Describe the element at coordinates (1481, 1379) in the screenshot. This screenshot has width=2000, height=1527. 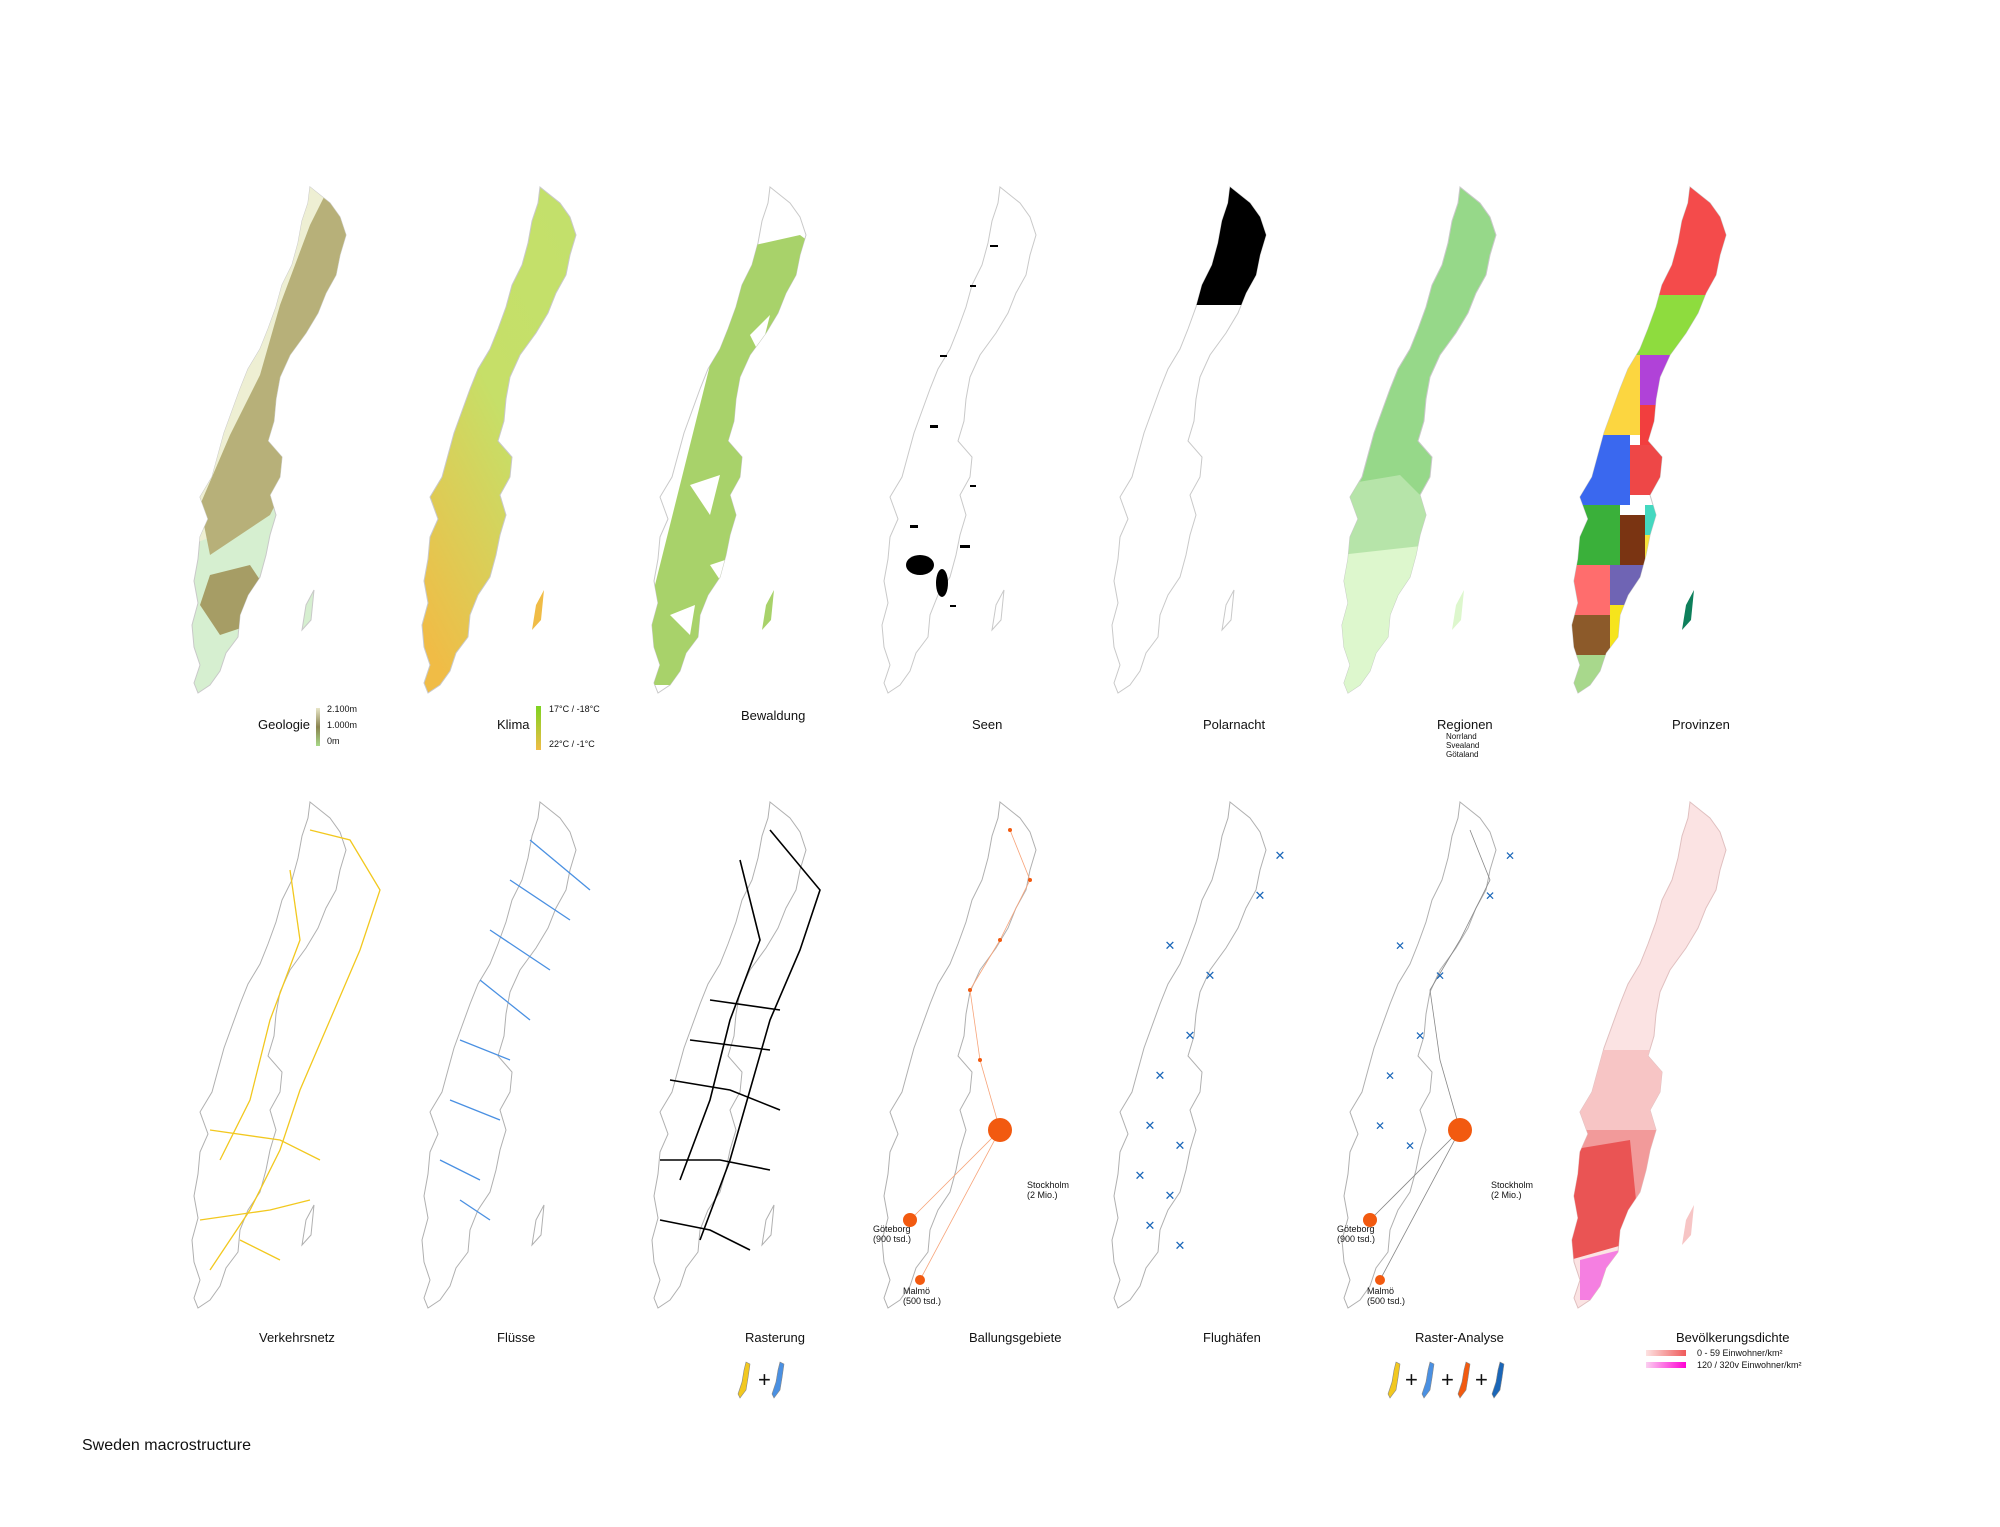
I see `raster-plus-3: +` at that location.